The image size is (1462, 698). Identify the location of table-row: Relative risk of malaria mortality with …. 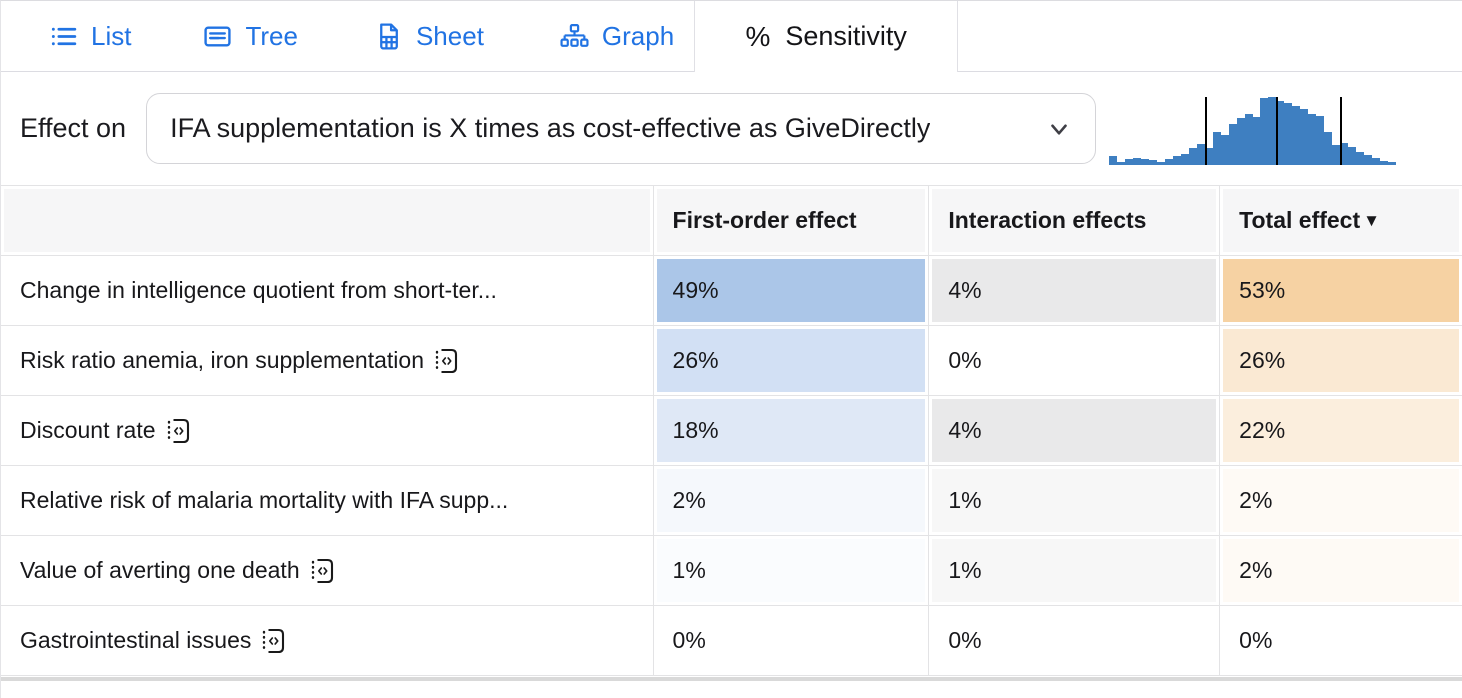
(731, 501).